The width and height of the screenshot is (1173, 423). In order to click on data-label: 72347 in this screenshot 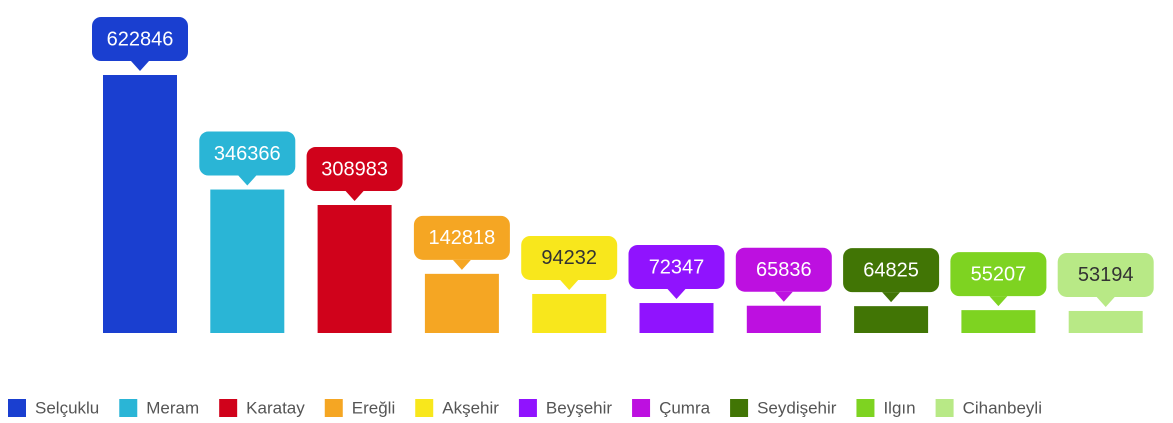, I will do `click(677, 267)`.